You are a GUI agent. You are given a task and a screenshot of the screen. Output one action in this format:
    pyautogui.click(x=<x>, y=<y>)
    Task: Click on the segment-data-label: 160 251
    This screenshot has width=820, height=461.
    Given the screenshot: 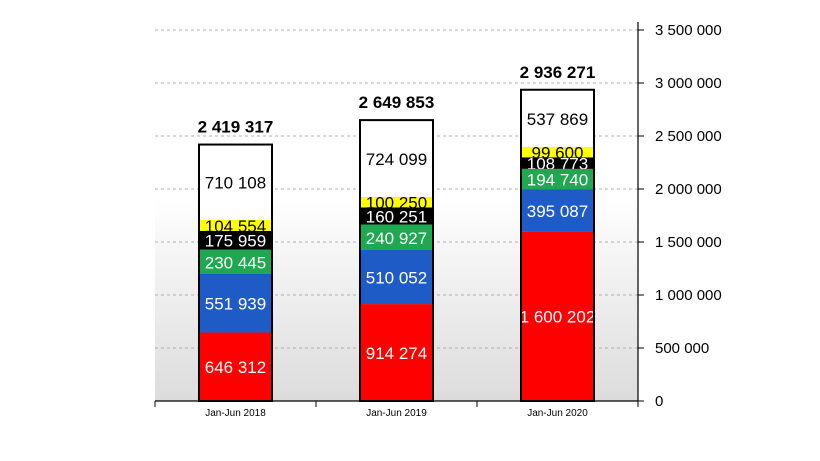 What is the action you would take?
    pyautogui.click(x=396, y=216)
    